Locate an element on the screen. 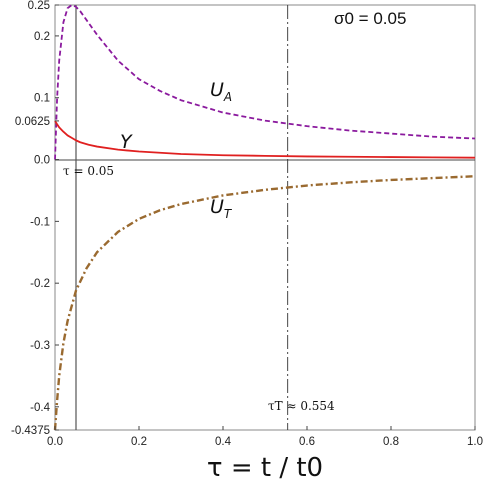 The width and height of the screenshot is (485, 485). y-tick-label: -0.3 is located at coordinates (40, 346).